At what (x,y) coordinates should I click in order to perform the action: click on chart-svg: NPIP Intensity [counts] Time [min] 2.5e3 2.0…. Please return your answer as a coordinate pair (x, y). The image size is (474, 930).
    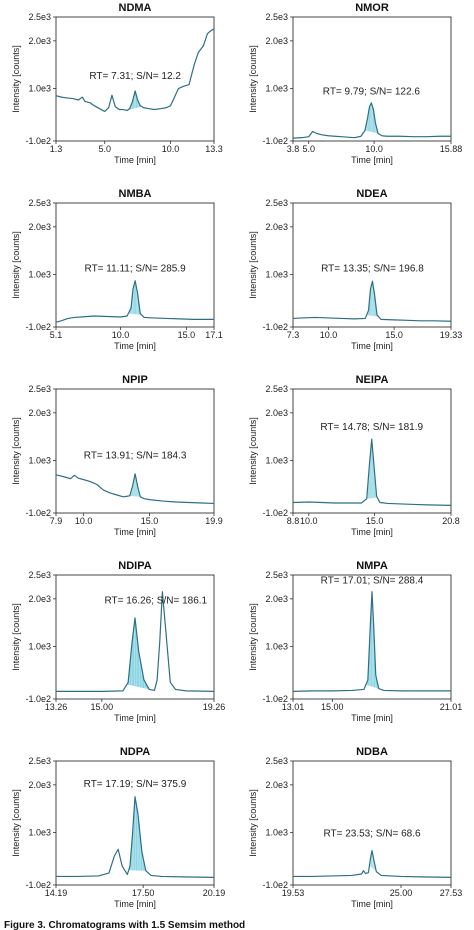
    Looking at the image, I should click on (117, 455).